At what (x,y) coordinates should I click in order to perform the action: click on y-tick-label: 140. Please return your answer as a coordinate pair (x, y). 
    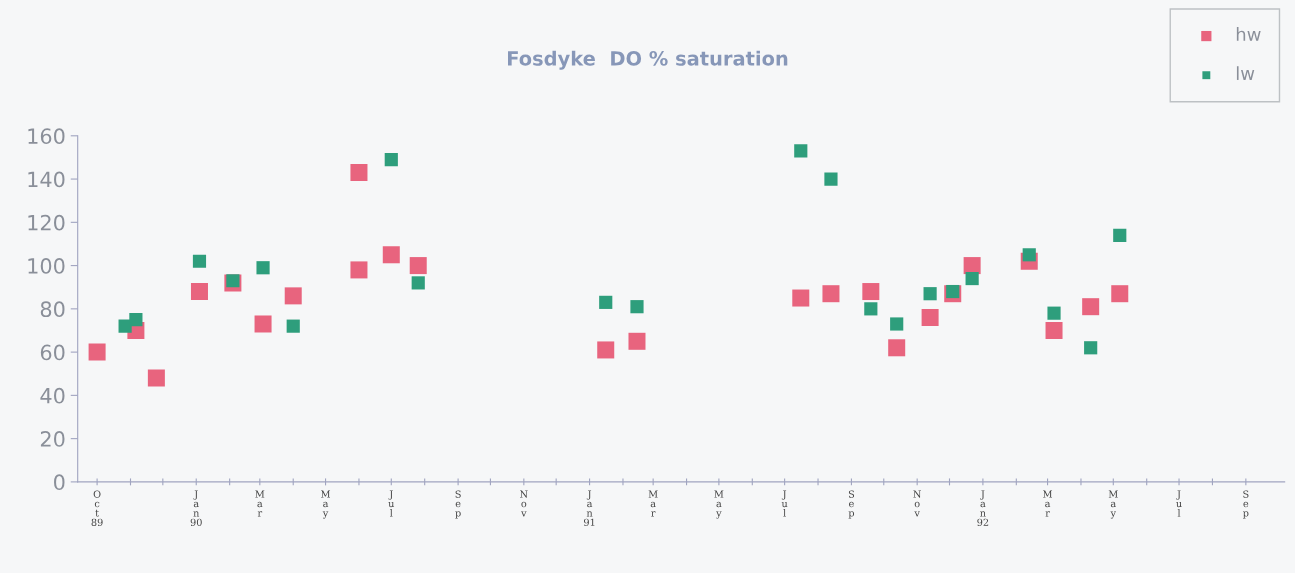
    Looking at the image, I should click on (46, 179).